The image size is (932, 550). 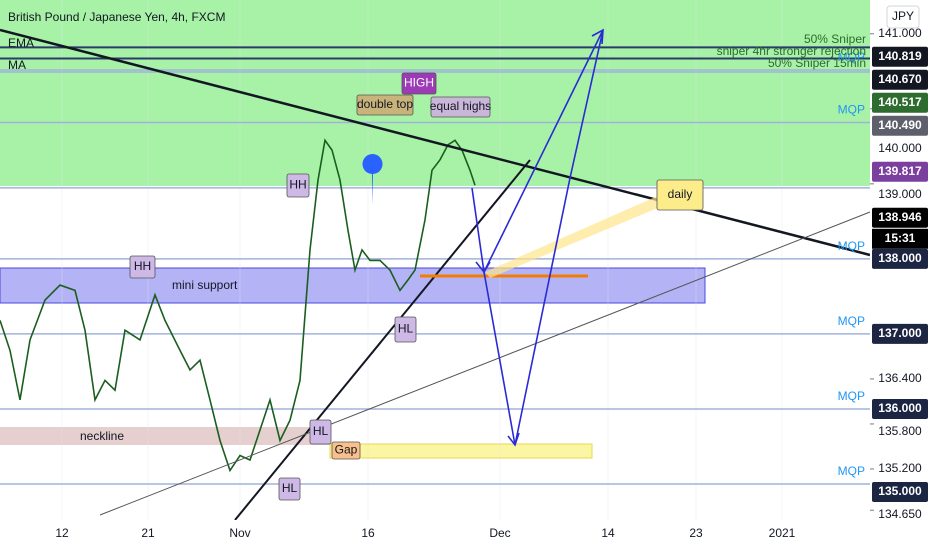 I want to click on x-tick-label: Dec, so click(x=499, y=533).